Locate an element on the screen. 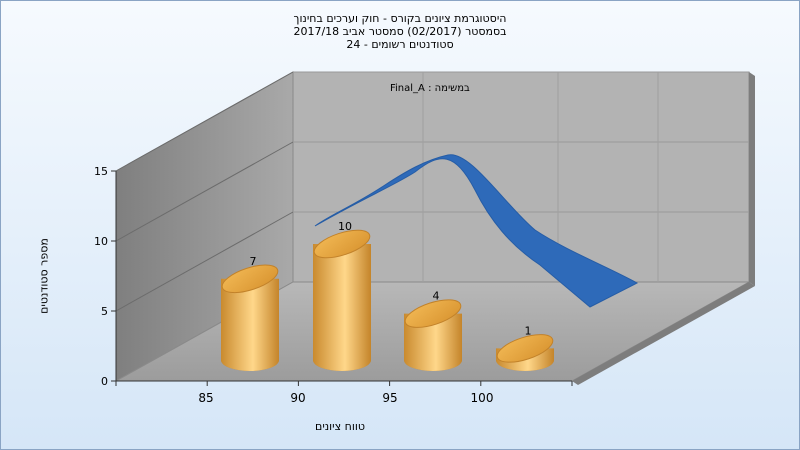 The width and height of the screenshot is (800, 450). y-axis-label: מספר סטודנטים is located at coordinates (44, 276).